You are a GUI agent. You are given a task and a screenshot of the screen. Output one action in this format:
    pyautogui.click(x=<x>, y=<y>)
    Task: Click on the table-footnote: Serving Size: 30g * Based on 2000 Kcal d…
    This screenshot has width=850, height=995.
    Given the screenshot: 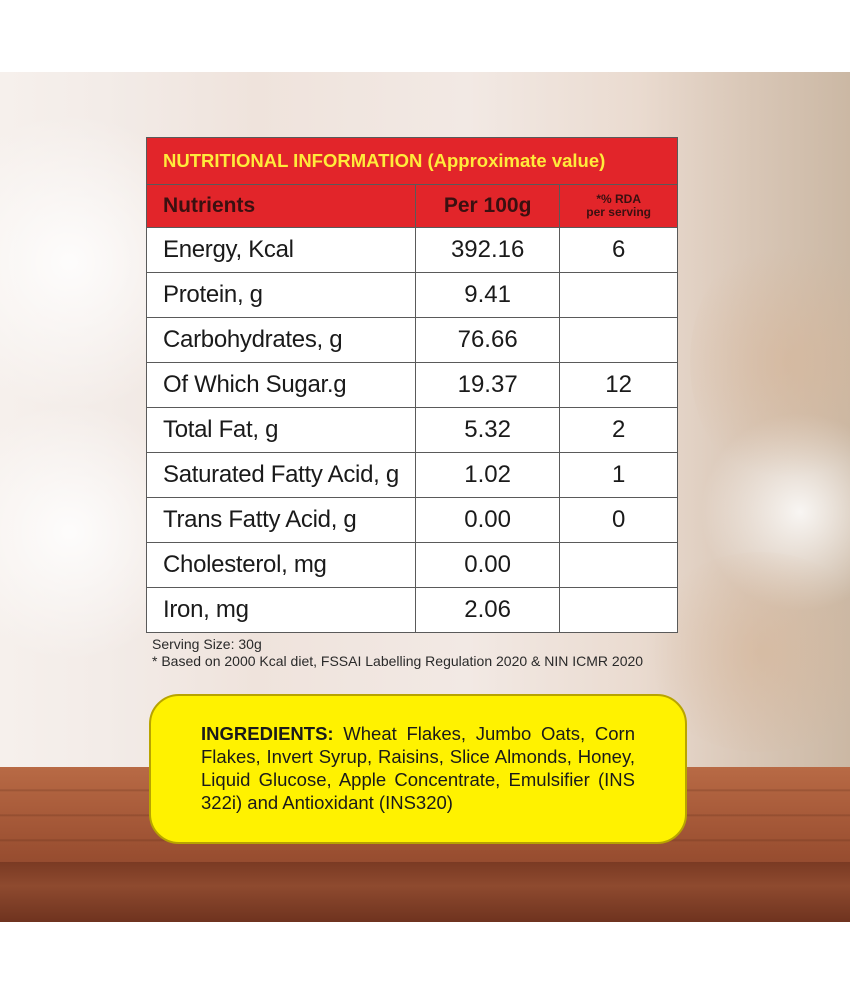 What is the action you would take?
    pyautogui.click(x=397, y=653)
    